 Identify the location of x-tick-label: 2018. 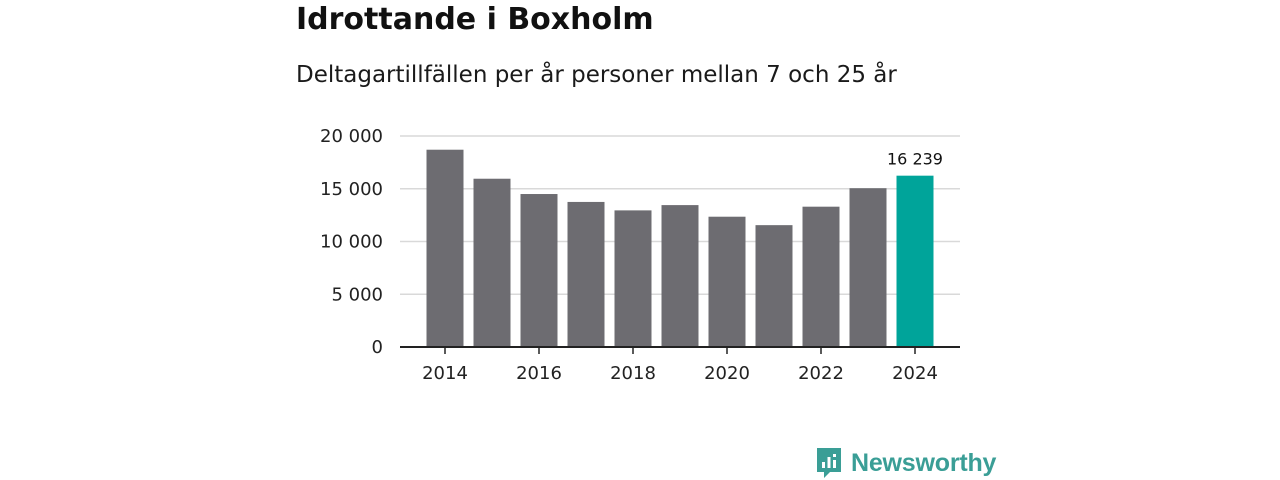
(633, 373).